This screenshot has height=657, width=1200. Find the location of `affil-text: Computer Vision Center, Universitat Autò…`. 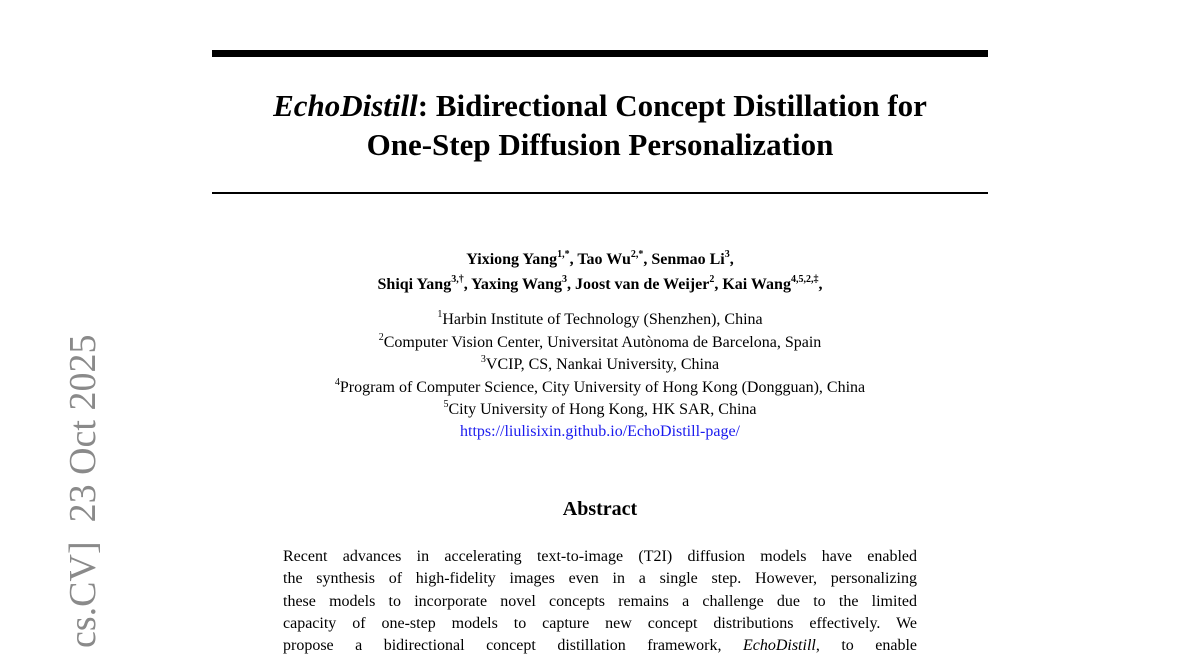

affil-text: Computer Vision Center, Universitat Autò… is located at coordinates (602, 342).